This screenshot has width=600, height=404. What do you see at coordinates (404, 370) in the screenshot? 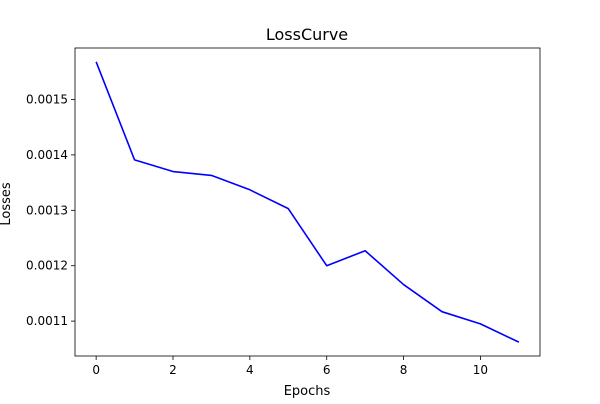
I see `x-tick-label: 8` at bounding box center [404, 370].